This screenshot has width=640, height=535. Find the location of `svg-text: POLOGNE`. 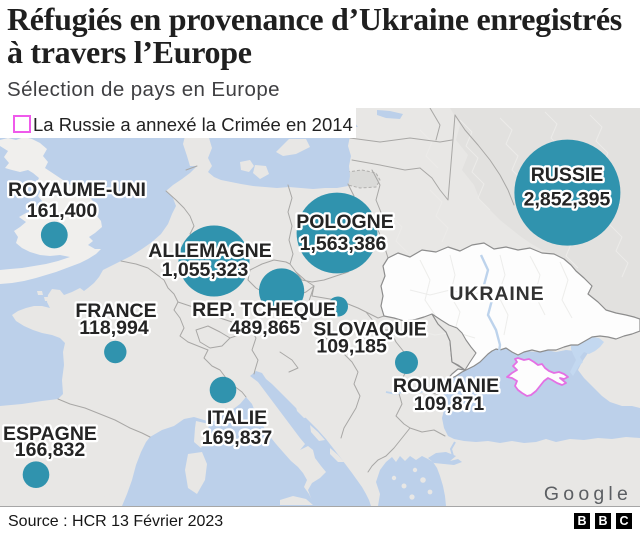

svg-text: POLOGNE is located at coordinates (345, 222).